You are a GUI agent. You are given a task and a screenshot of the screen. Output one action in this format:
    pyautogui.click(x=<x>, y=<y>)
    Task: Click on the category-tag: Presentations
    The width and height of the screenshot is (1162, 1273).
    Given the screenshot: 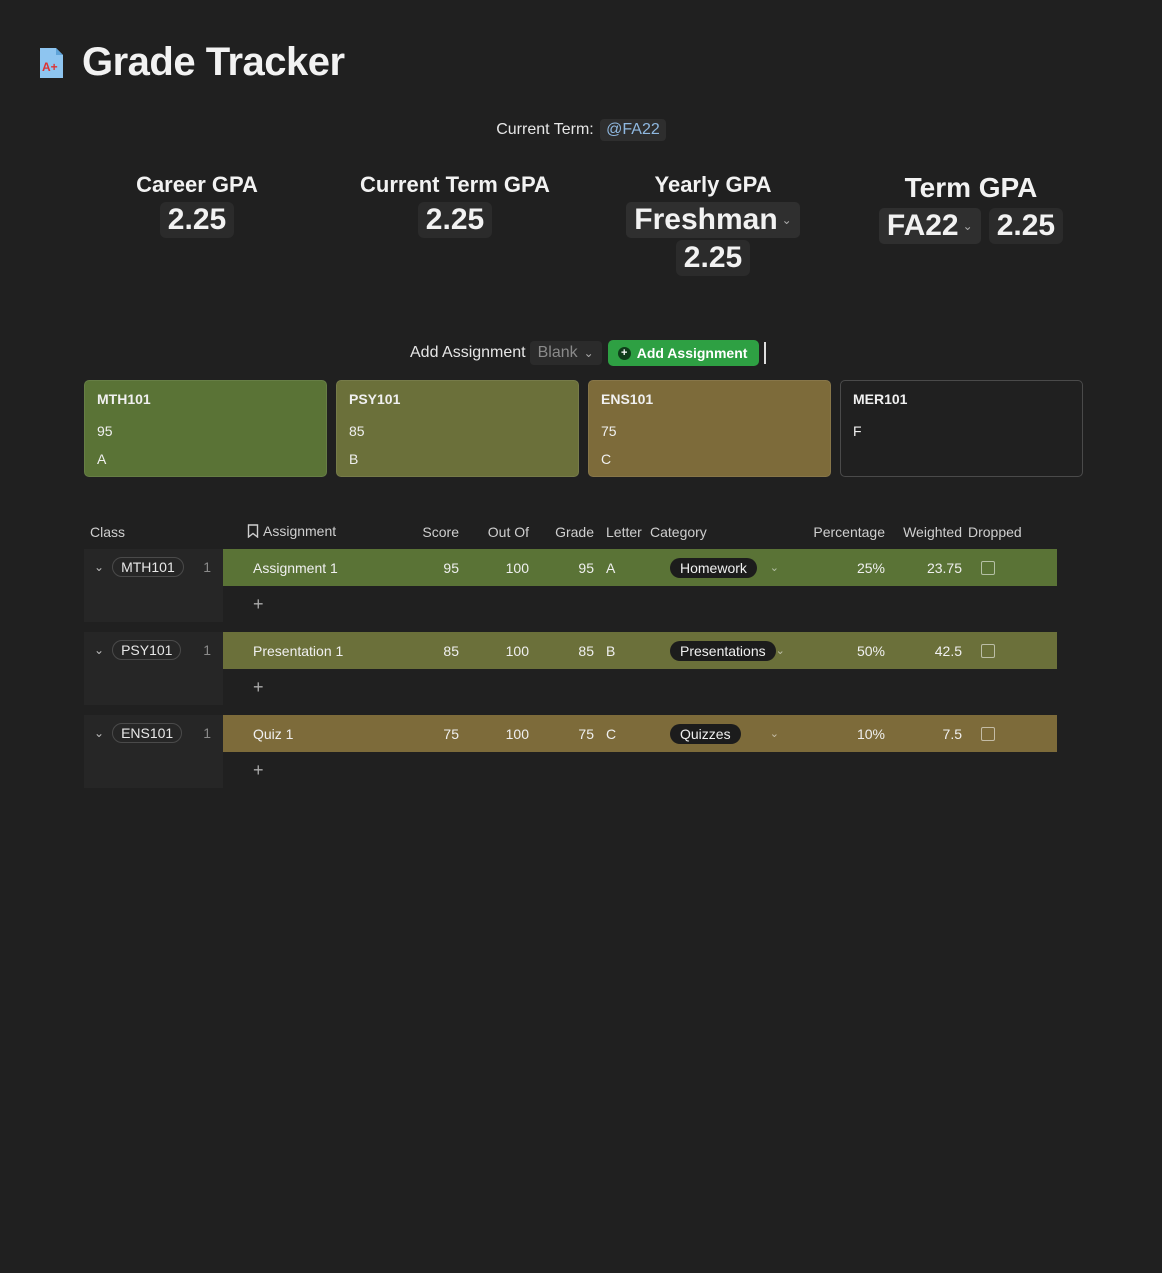 What is the action you would take?
    pyautogui.click(x=723, y=650)
    